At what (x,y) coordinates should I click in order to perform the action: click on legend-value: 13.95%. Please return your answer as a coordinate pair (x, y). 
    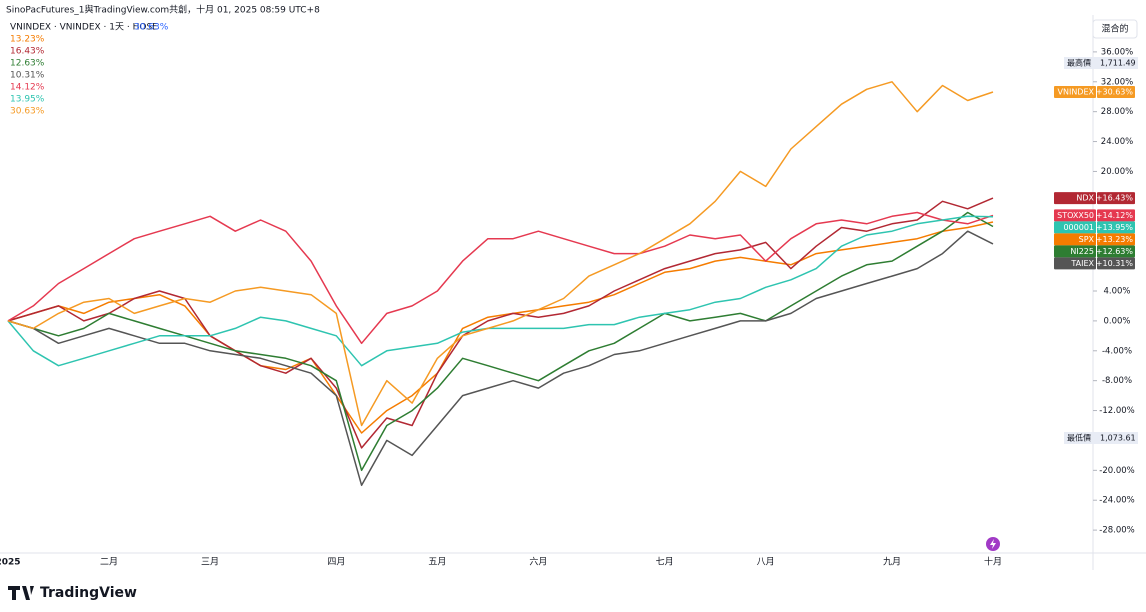
    Looking at the image, I should click on (27, 100).